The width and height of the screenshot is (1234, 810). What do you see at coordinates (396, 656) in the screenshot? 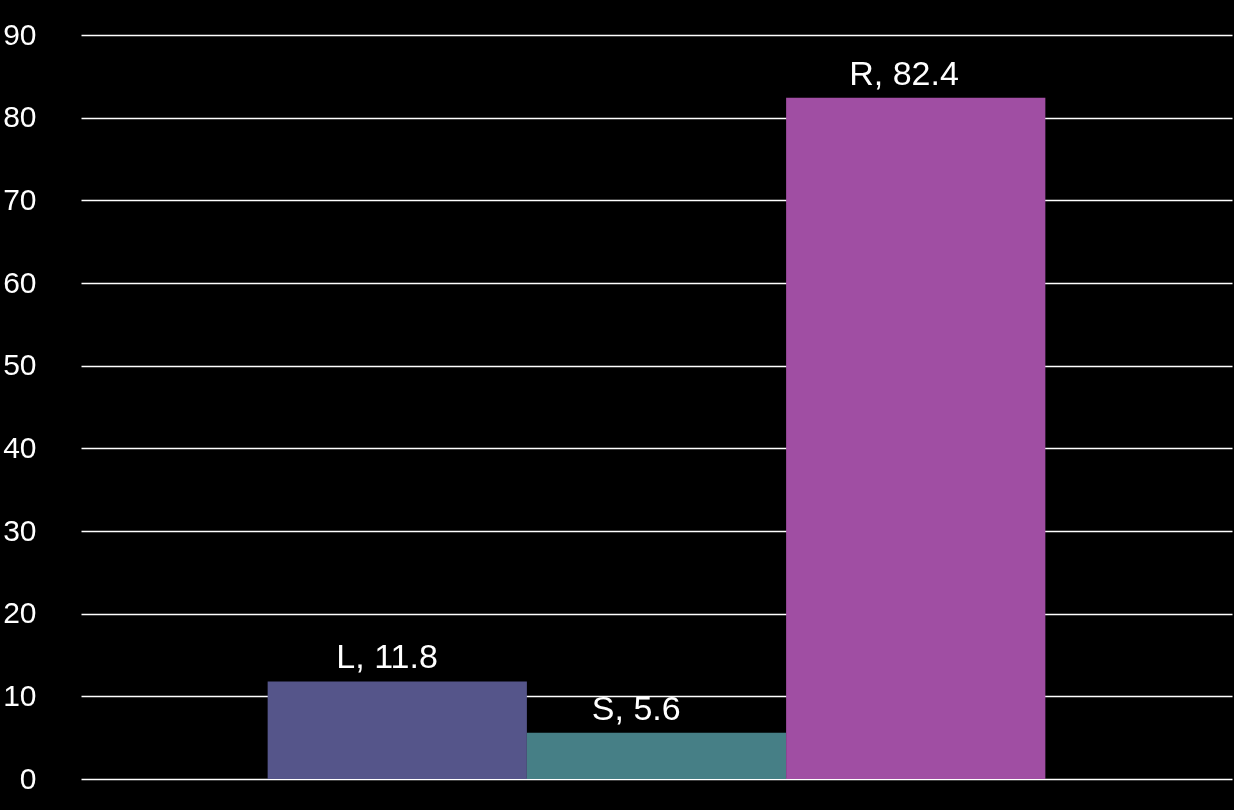
I see `data-label: , 11.8` at bounding box center [396, 656].